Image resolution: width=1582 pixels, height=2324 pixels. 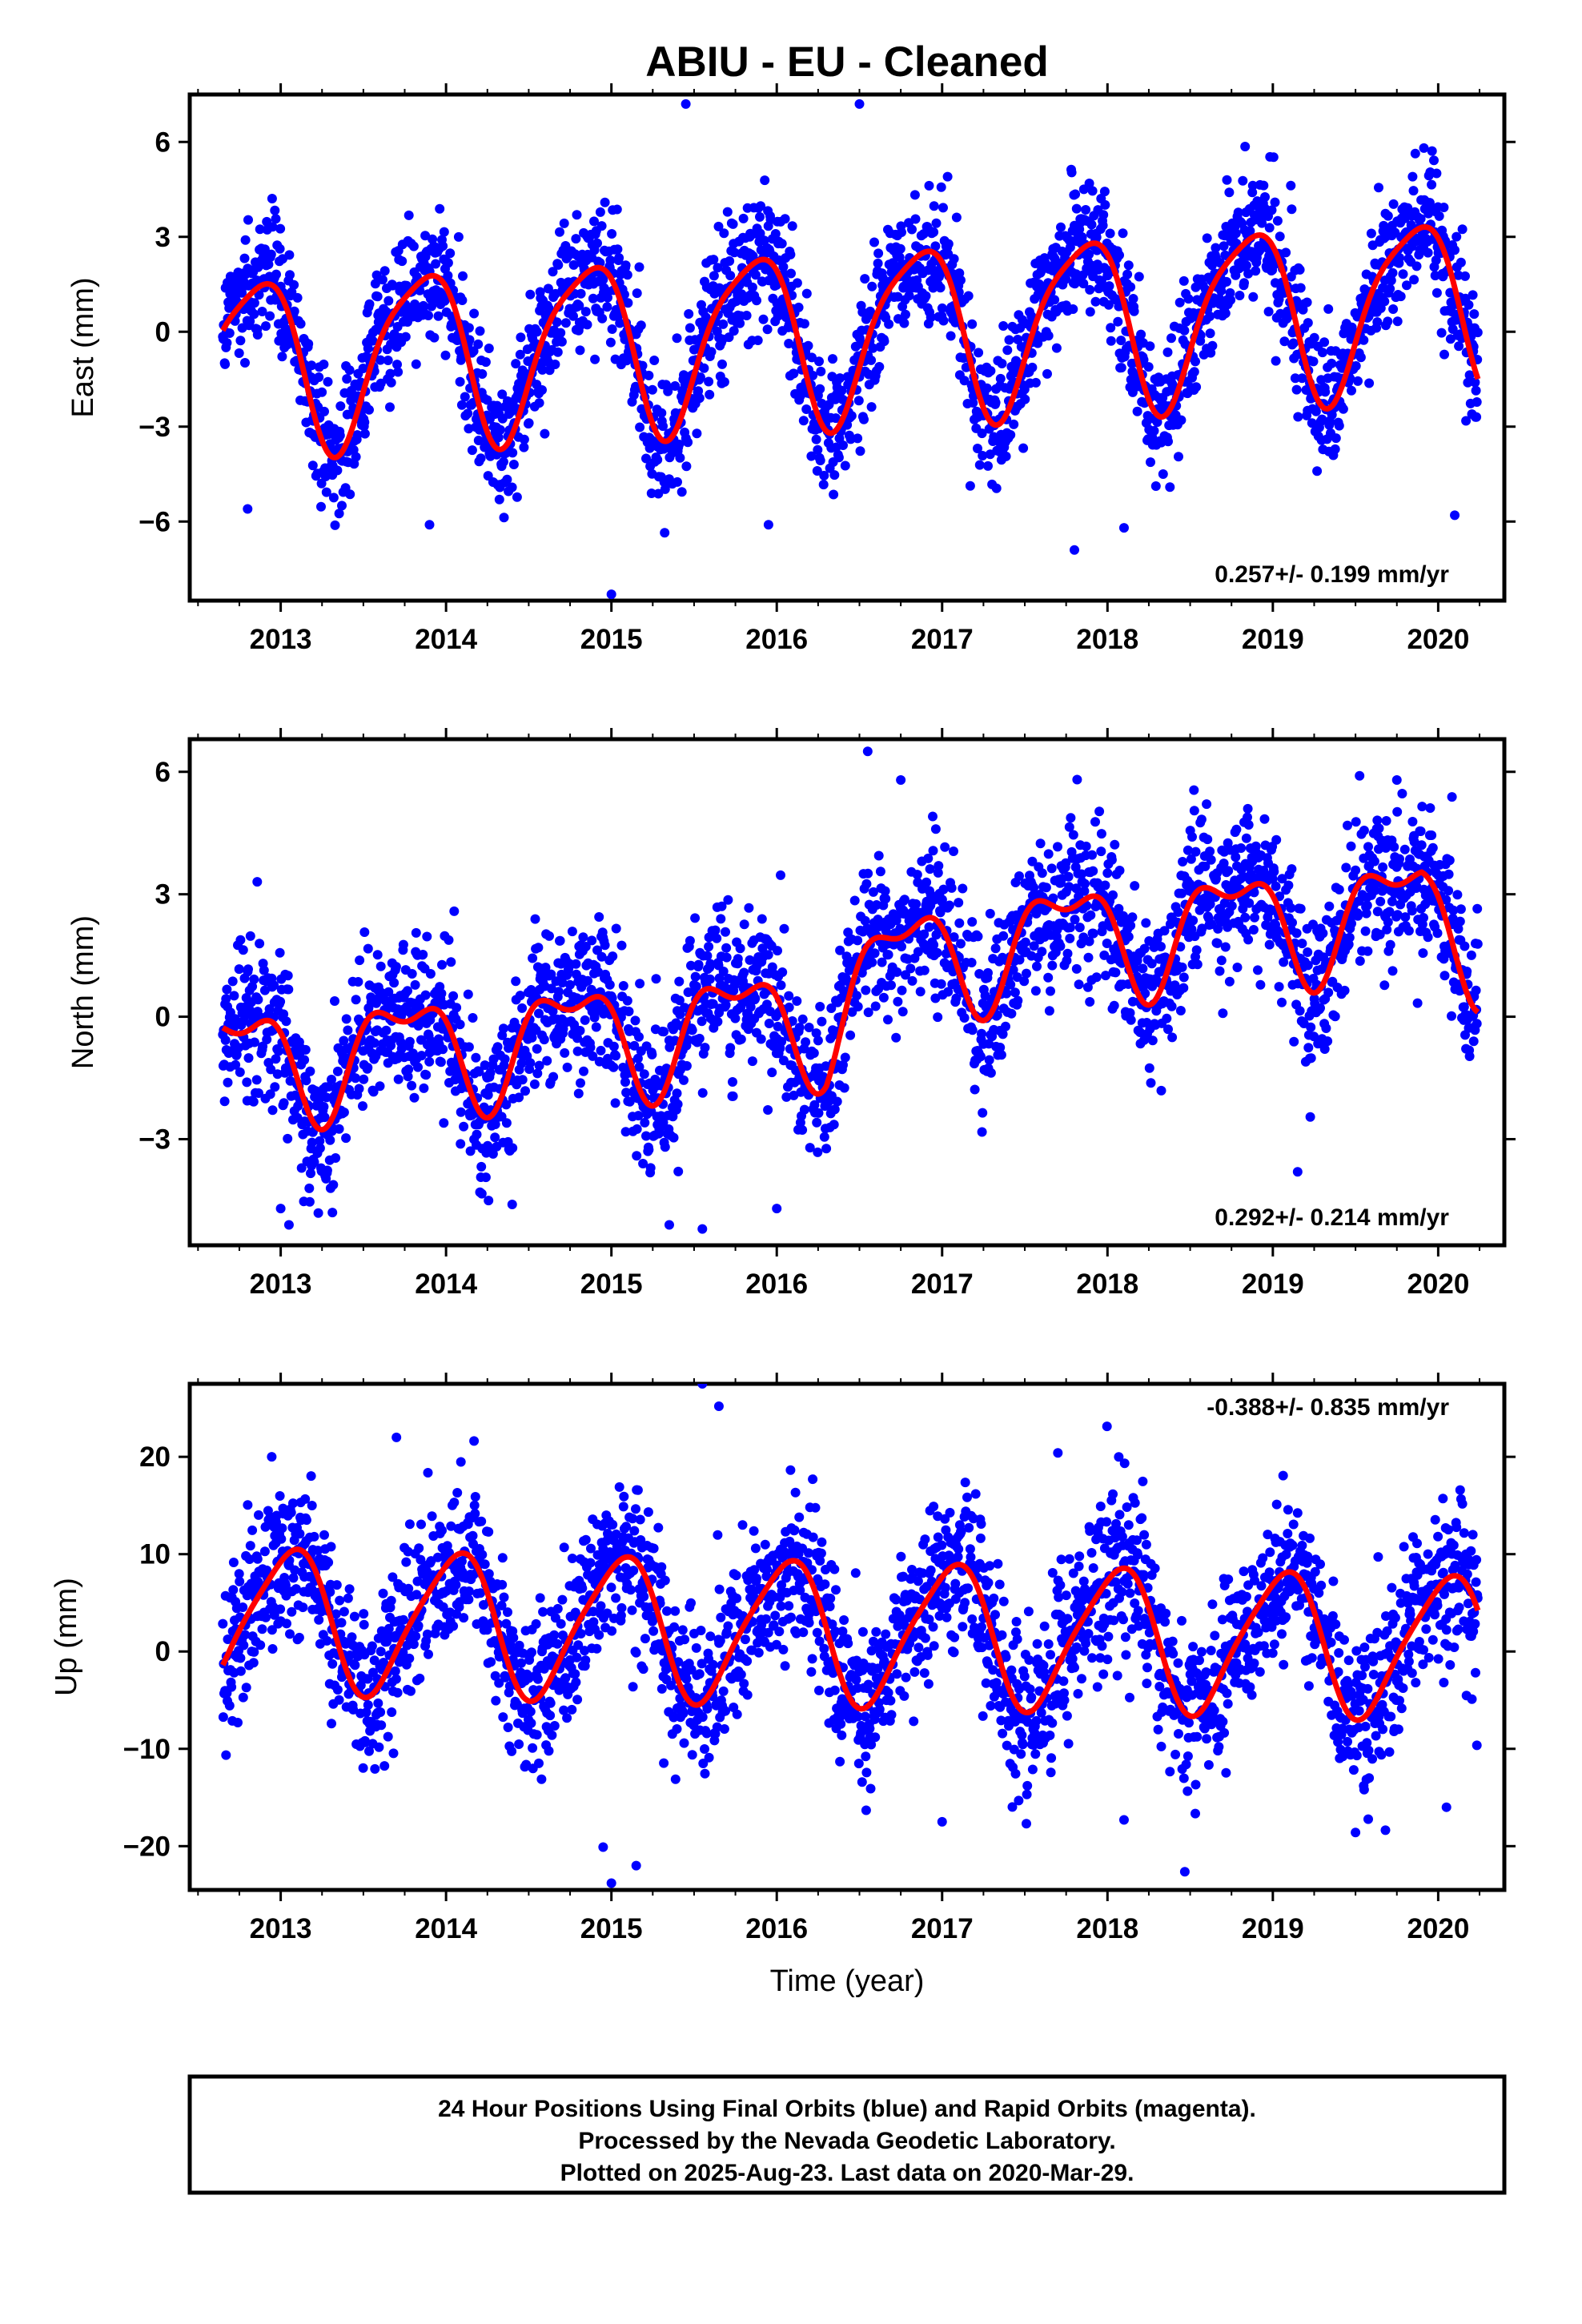 I want to click on y-tick-label: 3, so click(x=163, y=895).